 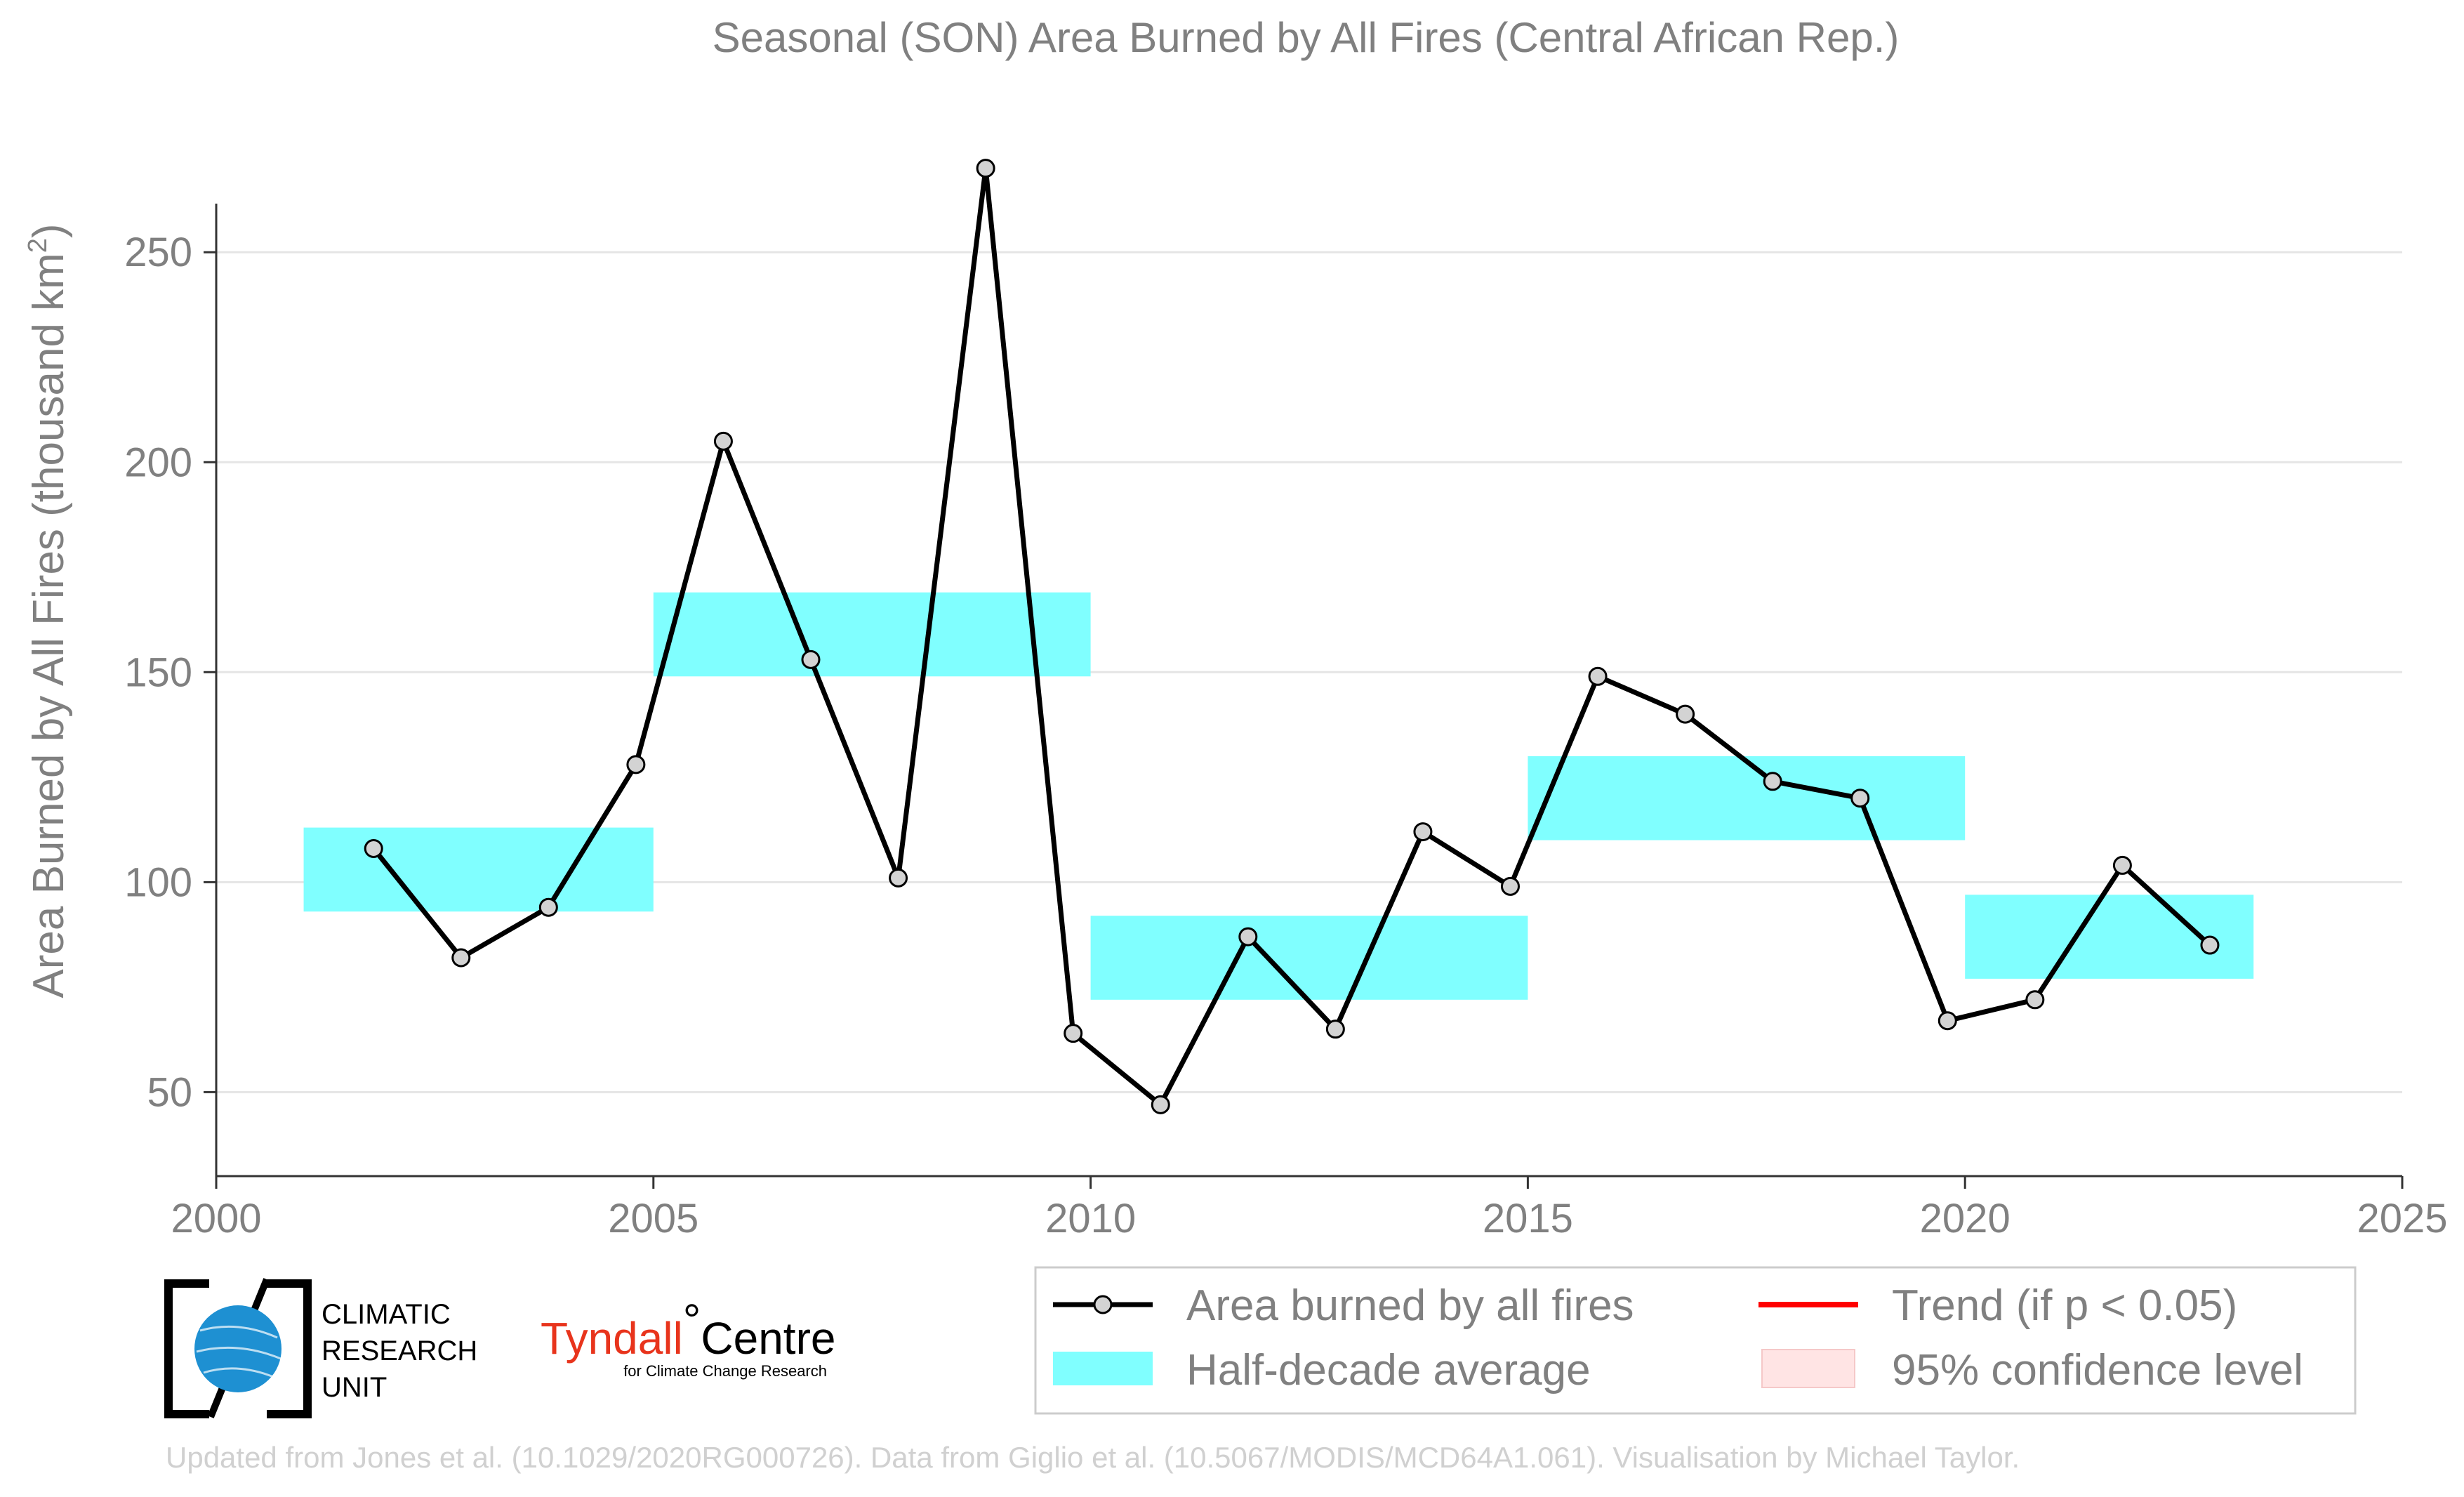 What do you see at coordinates (1103, 1304) in the screenshot?
I see `legend-marker-area-burned` at bounding box center [1103, 1304].